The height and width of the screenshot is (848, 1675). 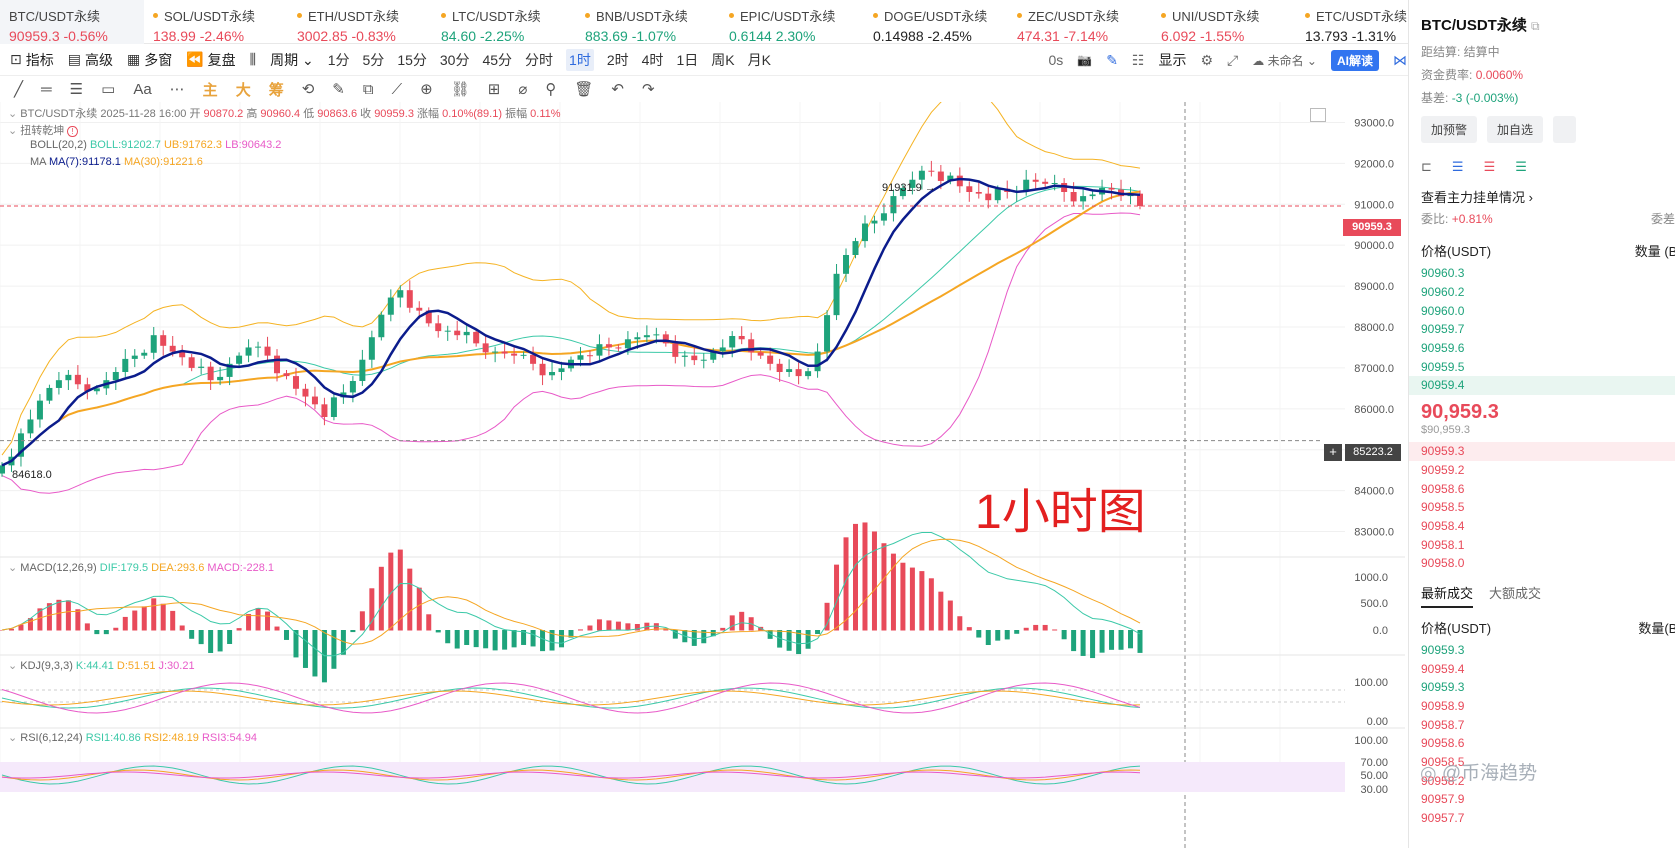 What do you see at coordinates (652, 59) in the screenshot?
I see `period-8: 4时` at bounding box center [652, 59].